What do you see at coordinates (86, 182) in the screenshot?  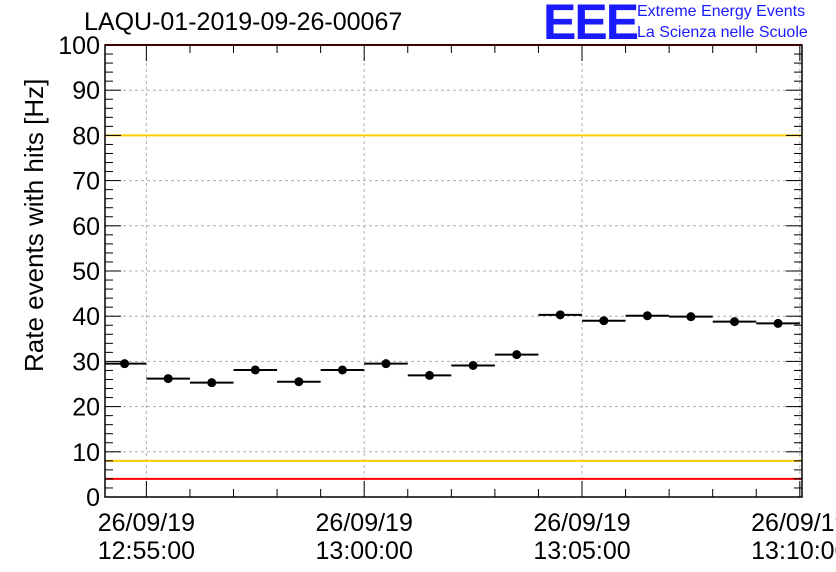 I see `y-tick-label: 70` at bounding box center [86, 182].